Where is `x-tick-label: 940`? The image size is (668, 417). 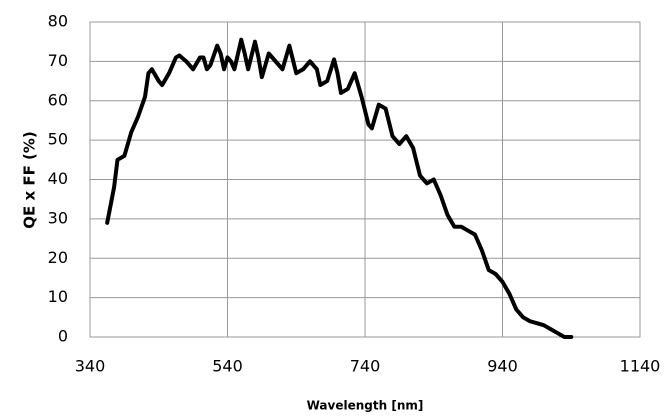 x-tick-label: 940 is located at coordinates (502, 366).